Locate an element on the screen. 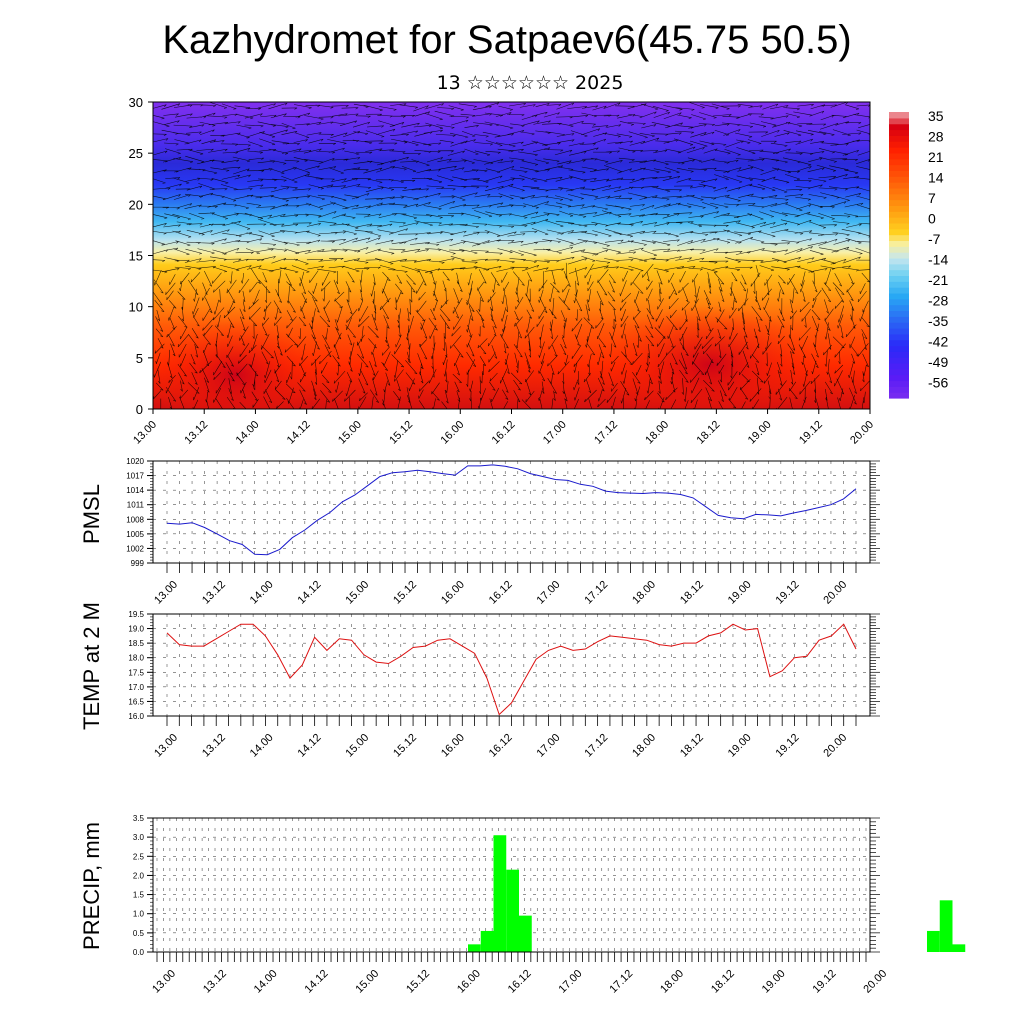  x-tick-label: 15.00 is located at coordinates (367, 982).